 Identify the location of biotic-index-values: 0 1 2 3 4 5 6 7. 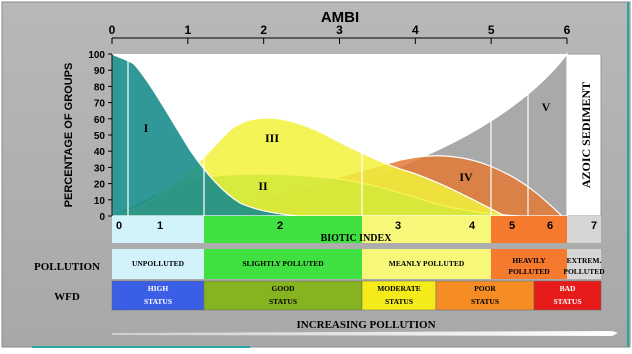
(356, 226).